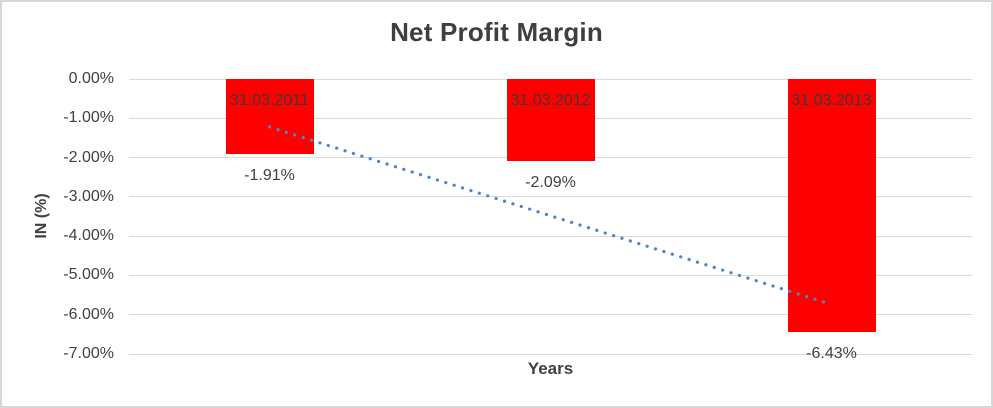 The height and width of the screenshot is (408, 993). I want to click on chart-title: Net Profit Margin, so click(496, 32).